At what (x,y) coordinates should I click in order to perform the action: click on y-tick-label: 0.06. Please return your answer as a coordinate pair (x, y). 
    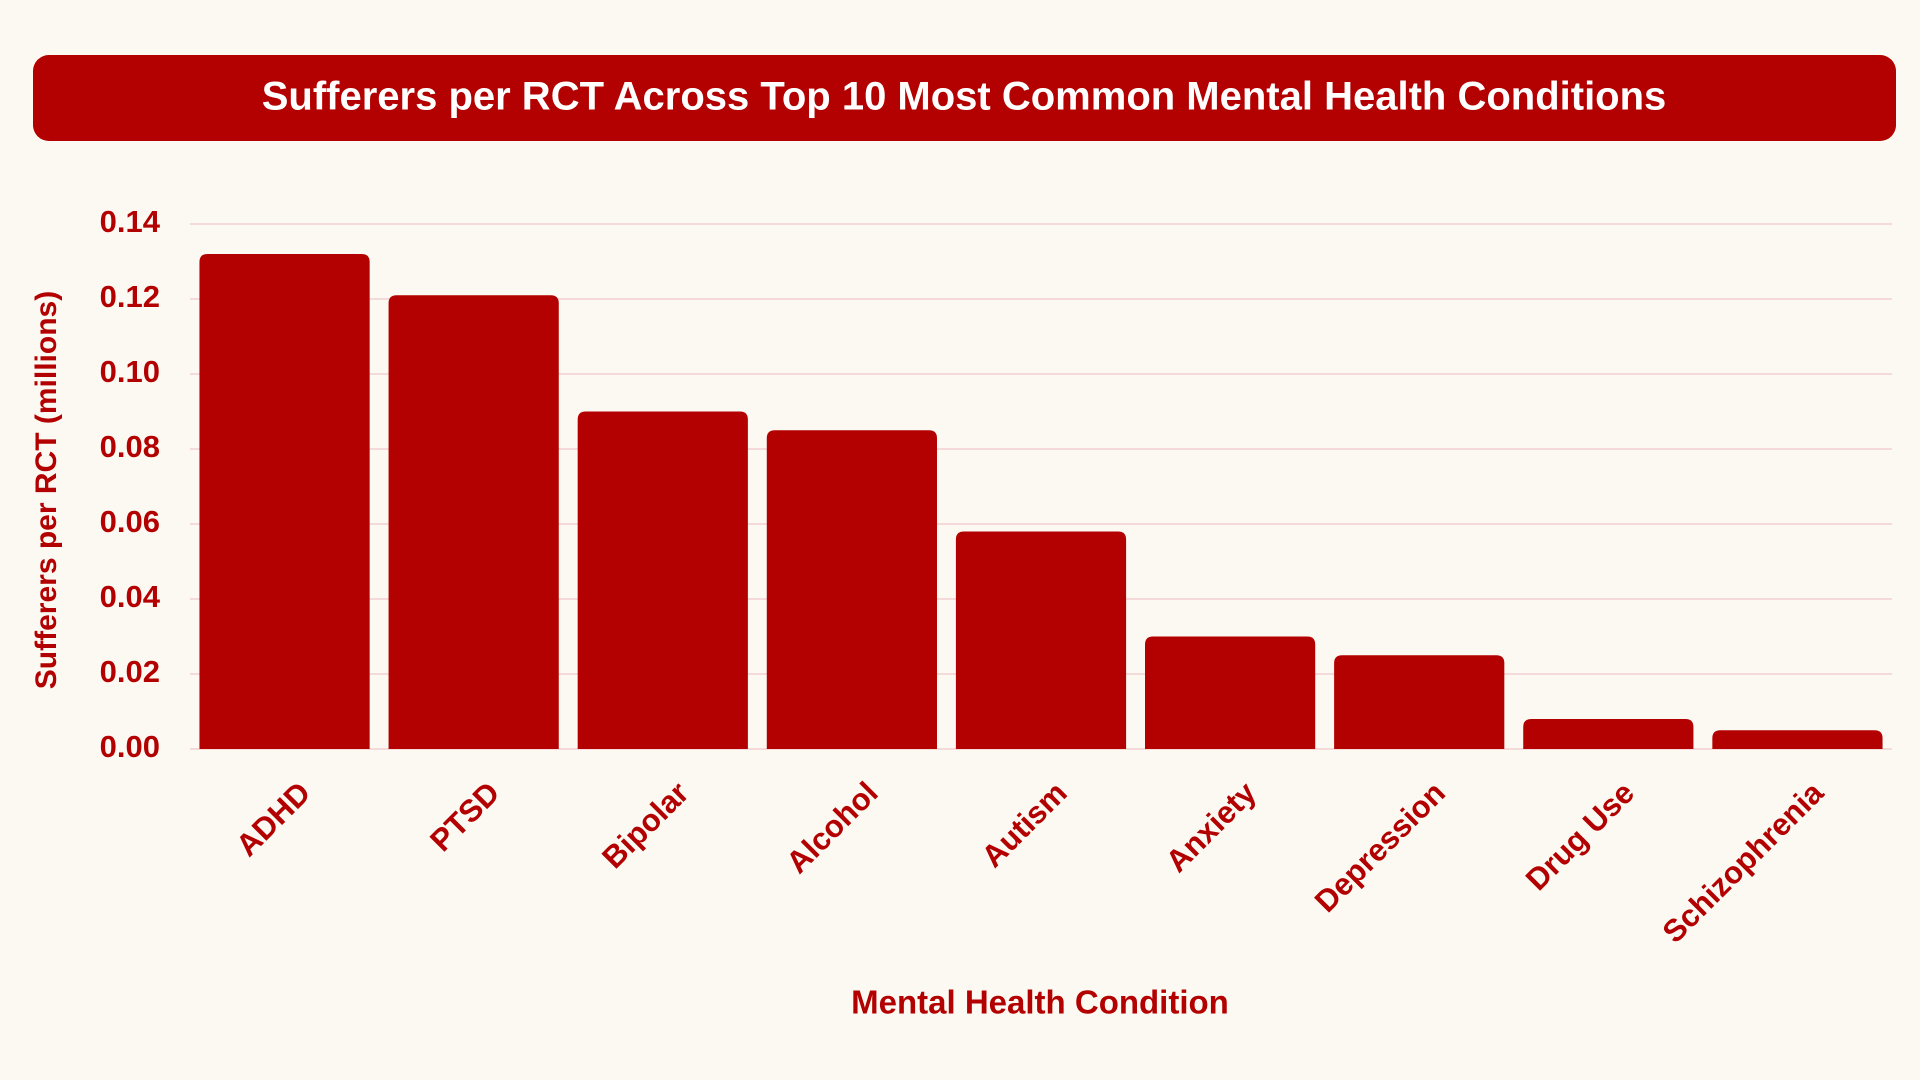
    Looking at the image, I should click on (130, 521).